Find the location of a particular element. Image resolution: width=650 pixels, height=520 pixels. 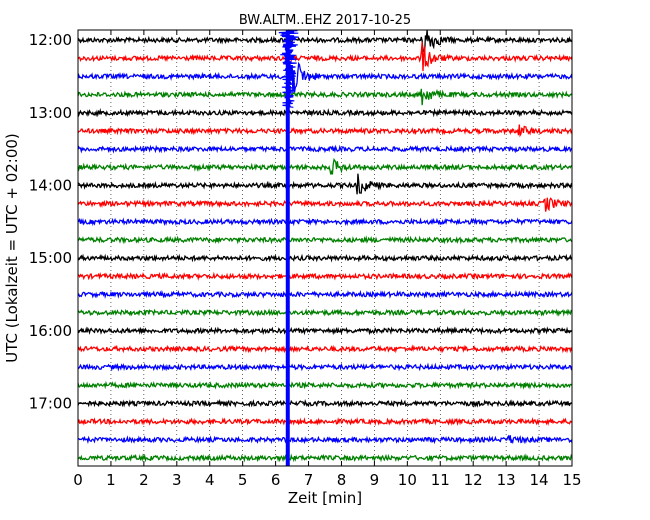

y-tick-label: 15:00 is located at coordinates (50, 258).